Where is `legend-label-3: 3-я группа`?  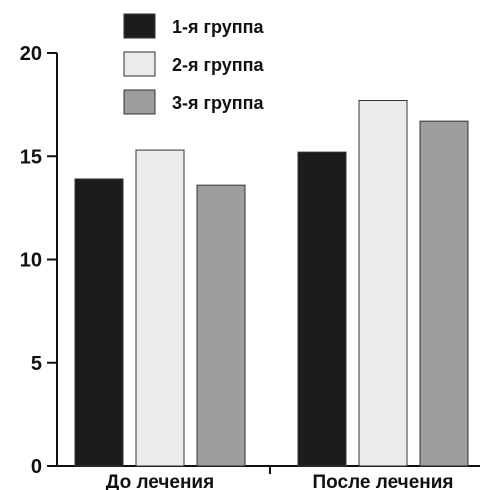
legend-label-3: 3-я группа is located at coordinates (218, 103).